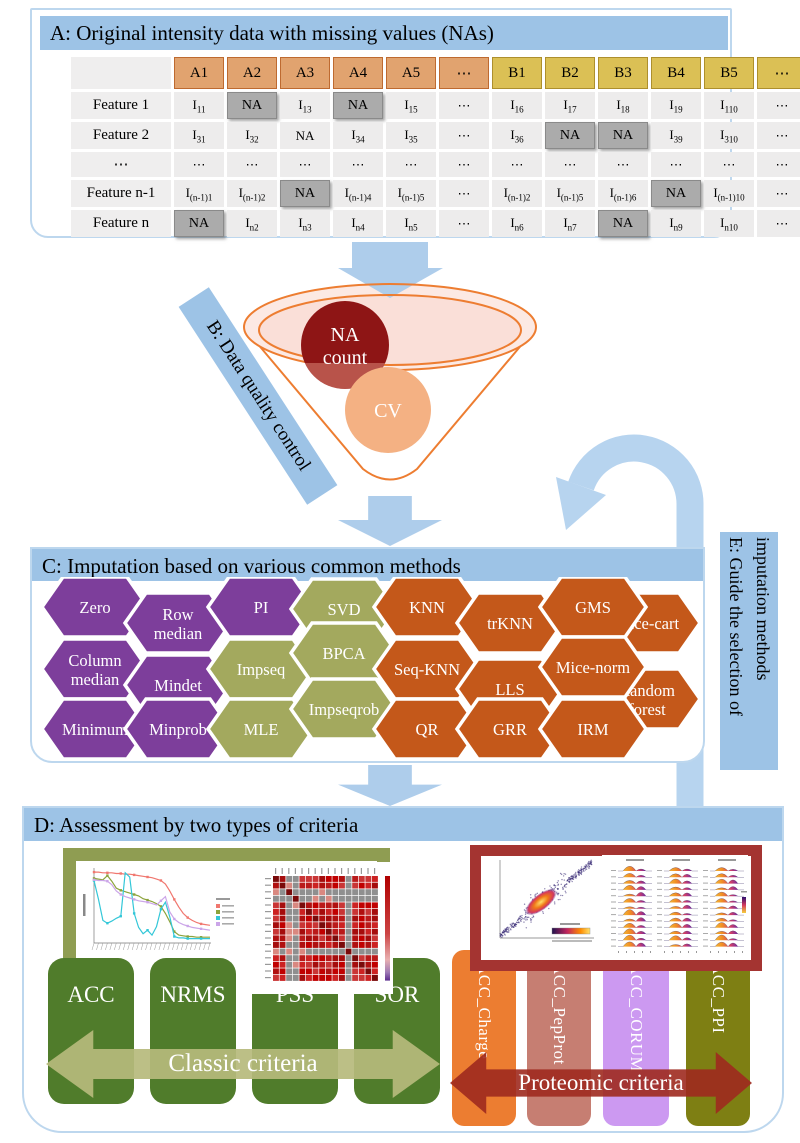 This screenshot has height=1143, width=800. What do you see at coordinates (121, 193) in the screenshot?
I see `row-label: Feature n-1` at bounding box center [121, 193].